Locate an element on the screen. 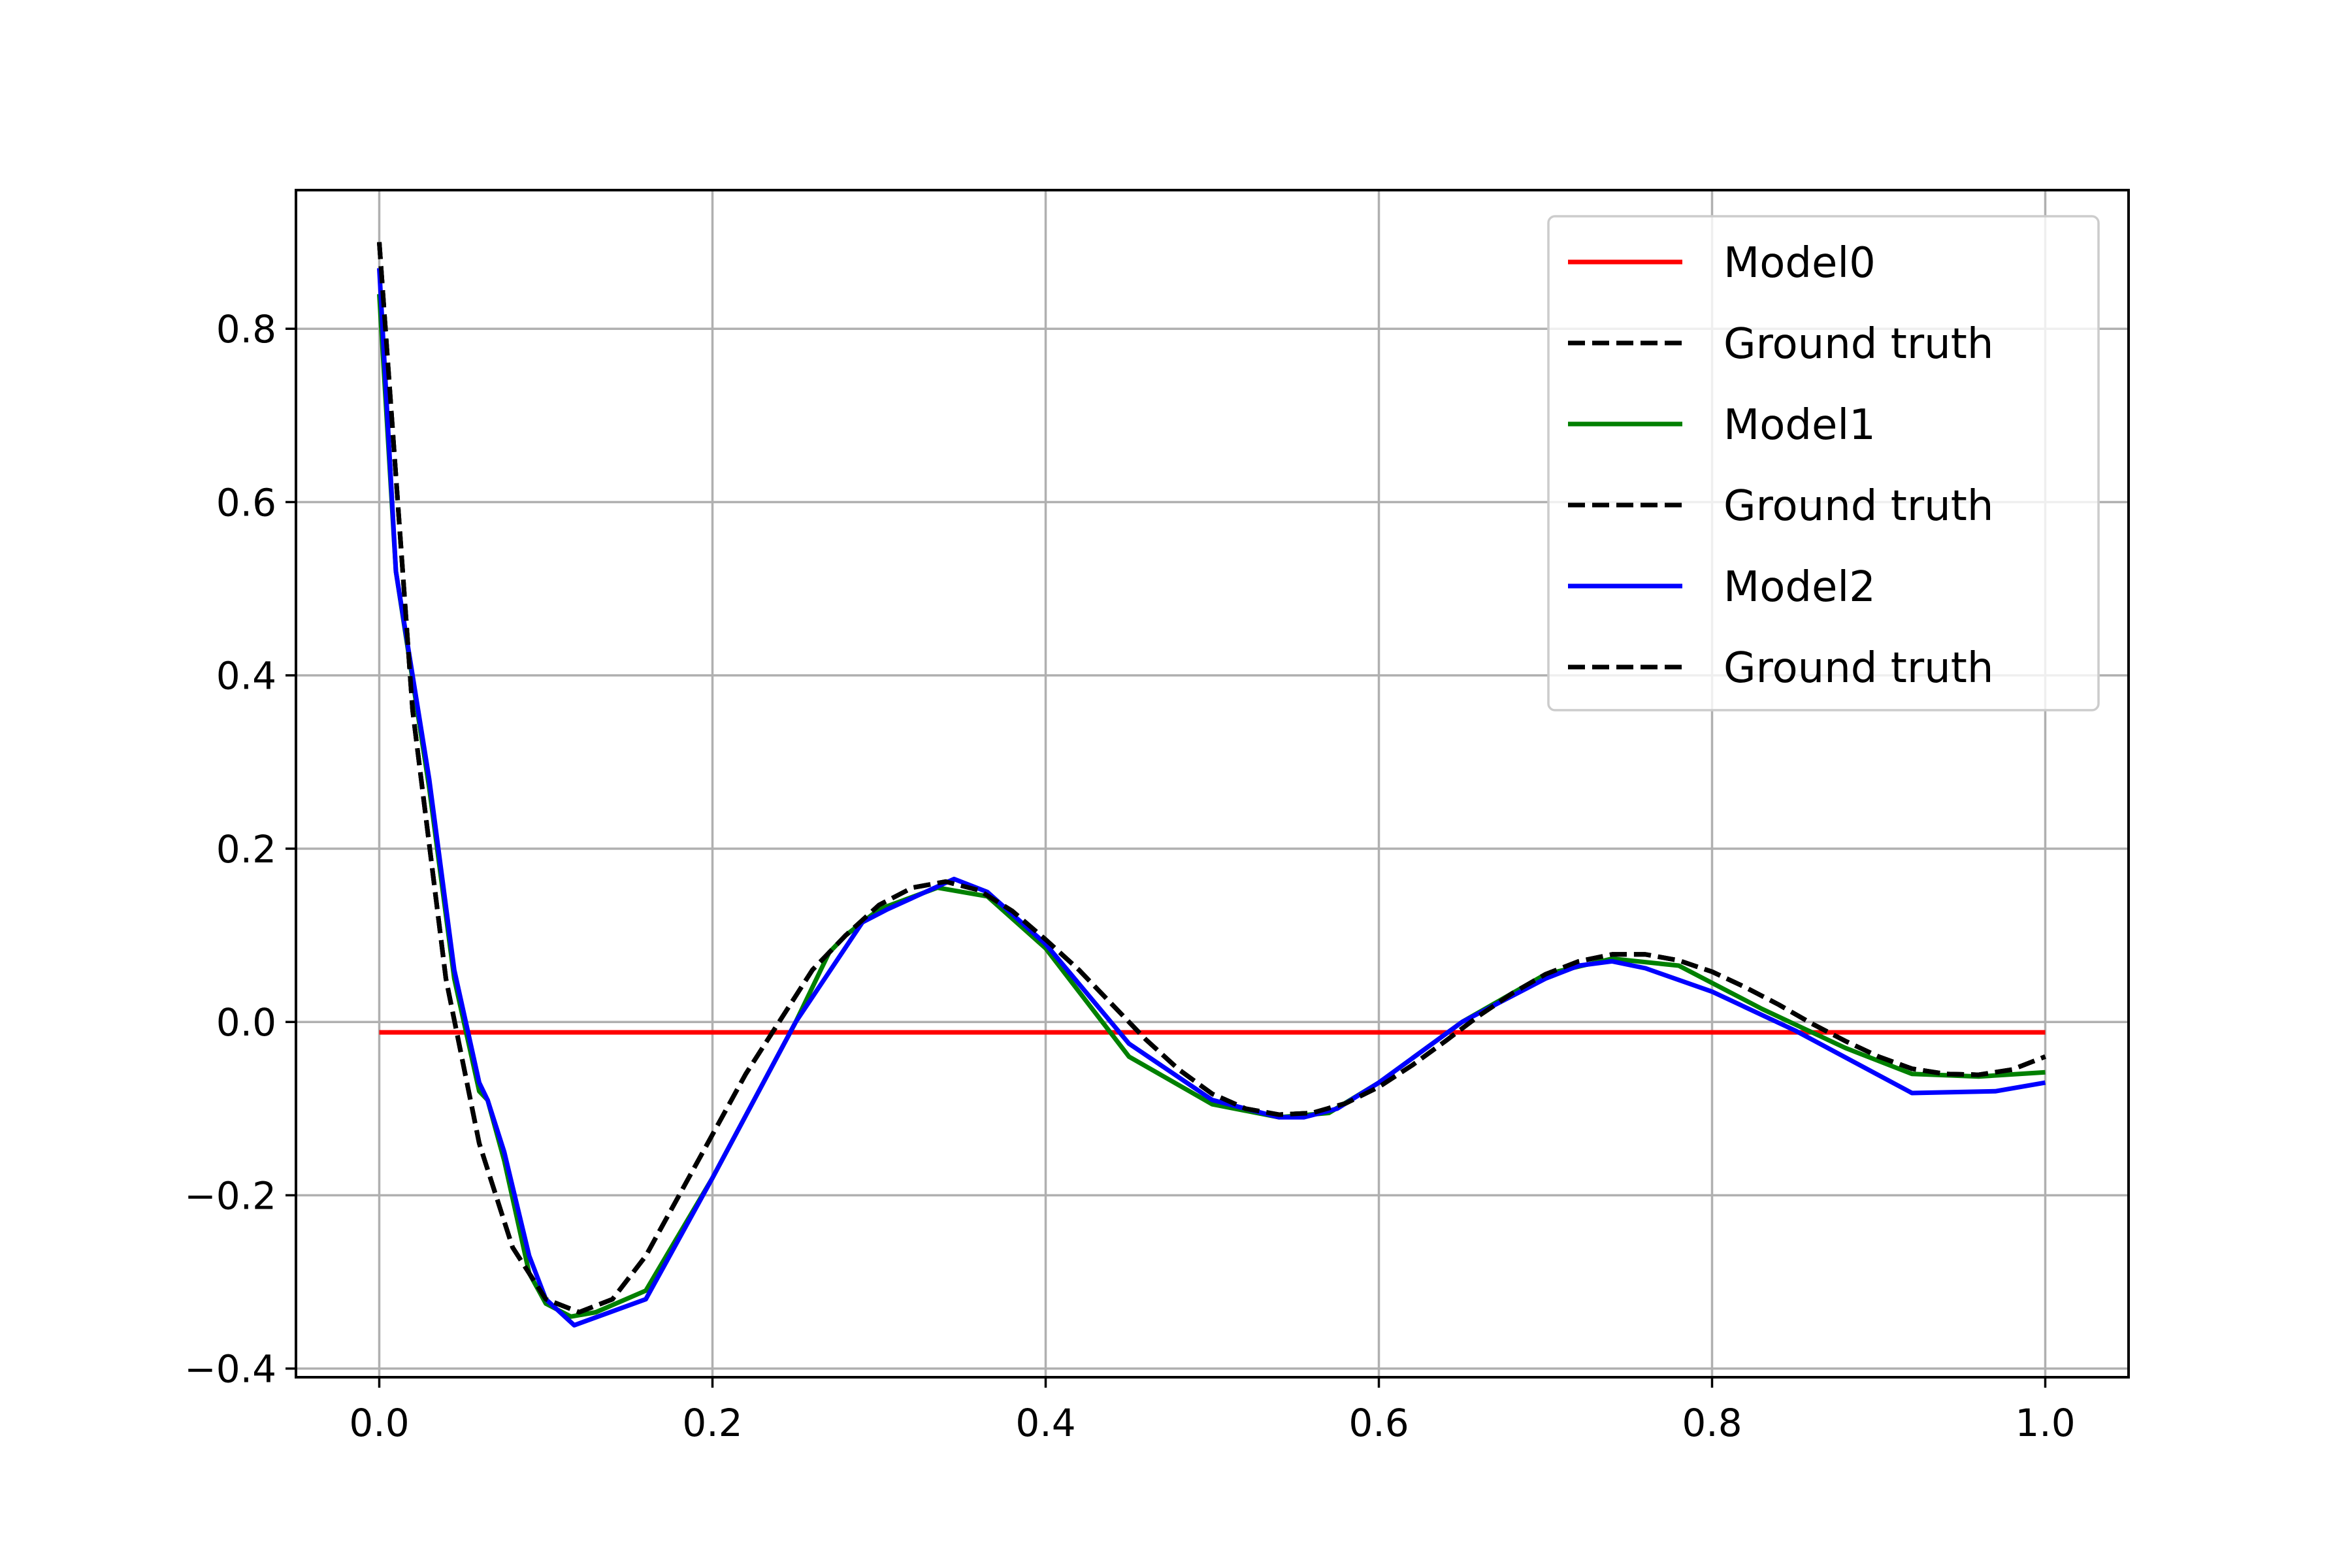 The height and width of the screenshot is (1568, 2352). x-tick-label: 0.6 is located at coordinates (1378, 1423).